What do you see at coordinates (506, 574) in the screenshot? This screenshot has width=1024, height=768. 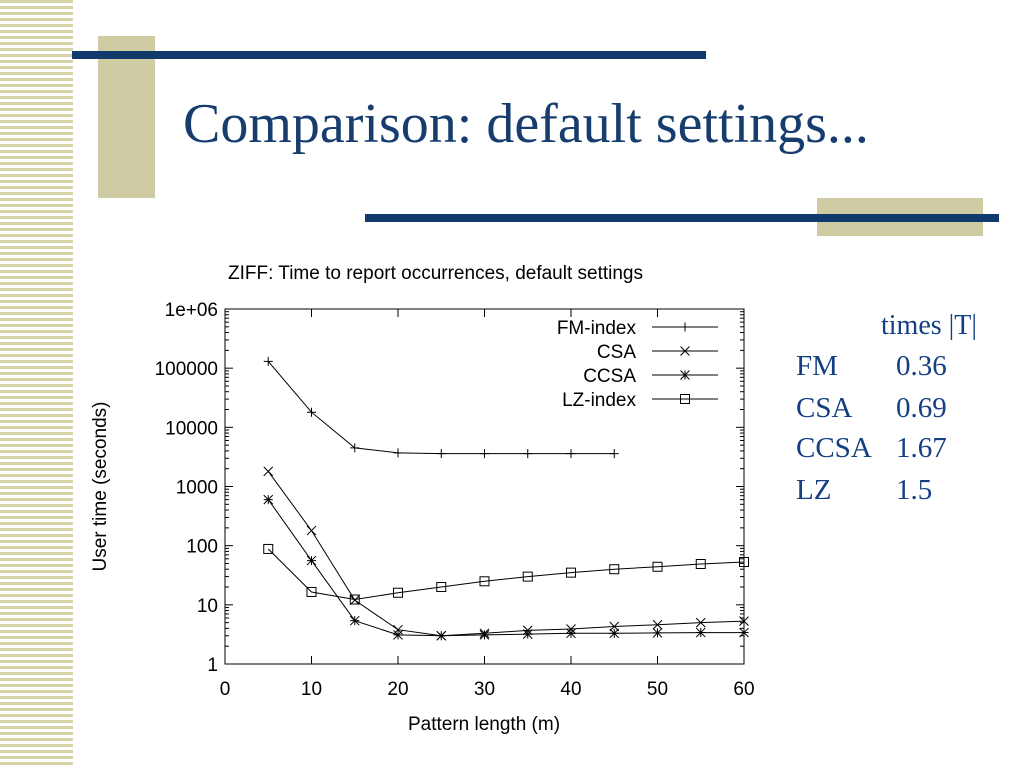 I see `series-line-lz-index` at bounding box center [506, 574].